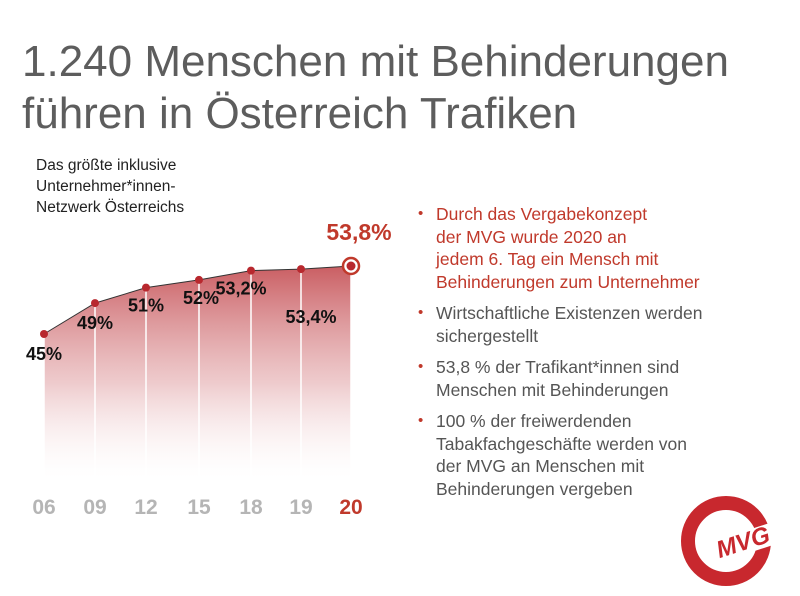 The height and width of the screenshot is (596, 800). Describe the element at coordinates (558, 367) in the screenshot. I see `bullet-line: 53,8 % der Trafikant*innen sind` at that location.